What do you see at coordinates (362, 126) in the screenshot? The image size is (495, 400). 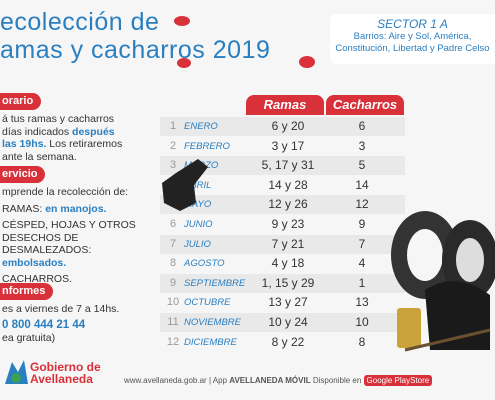 I see `cacharros-date: 6` at bounding box center [362, 126].